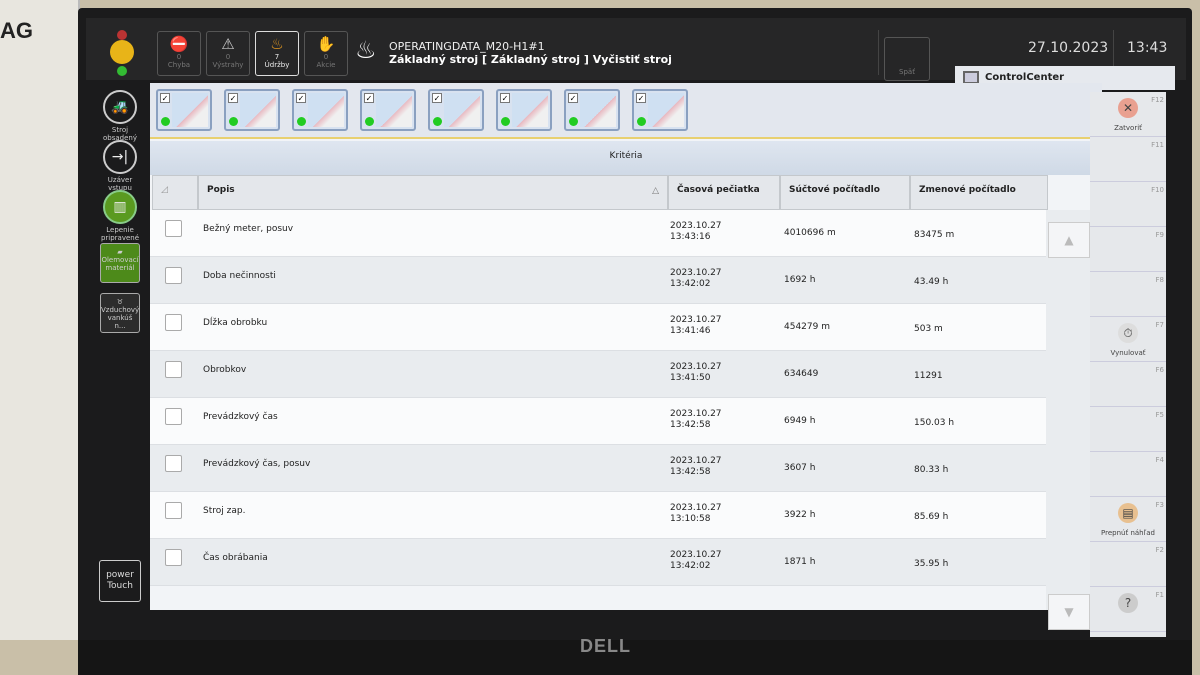 The image size is (1200, 675). I want to click on row-shift-counter: 43.49 h, so click(931, 282).